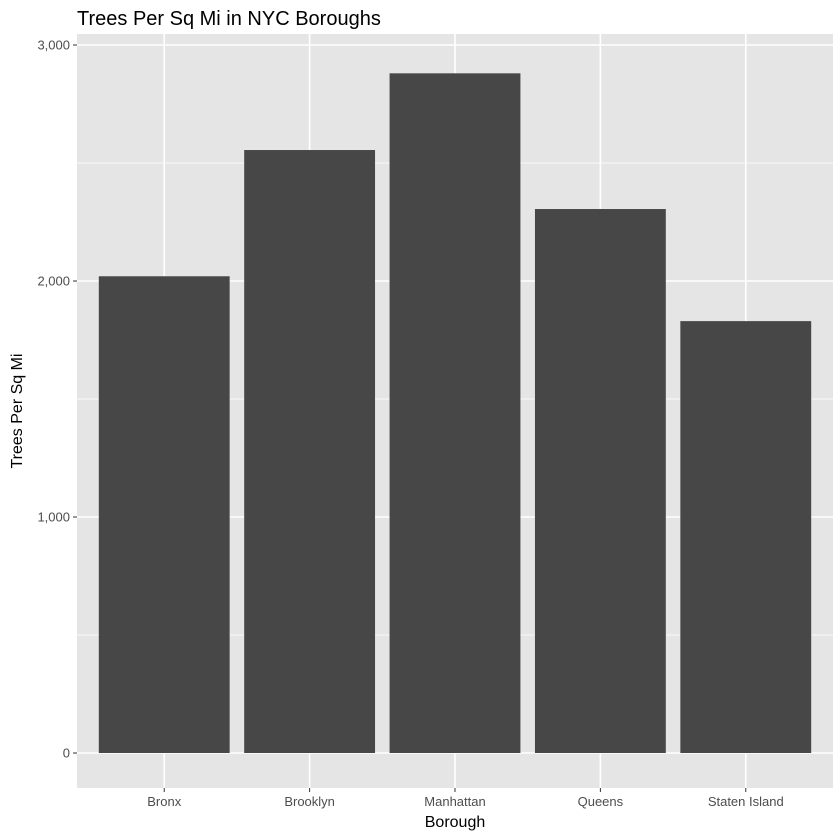 This screenshot has width=840, height=840. I want to click on bar-manhattan, so click(455, 413).